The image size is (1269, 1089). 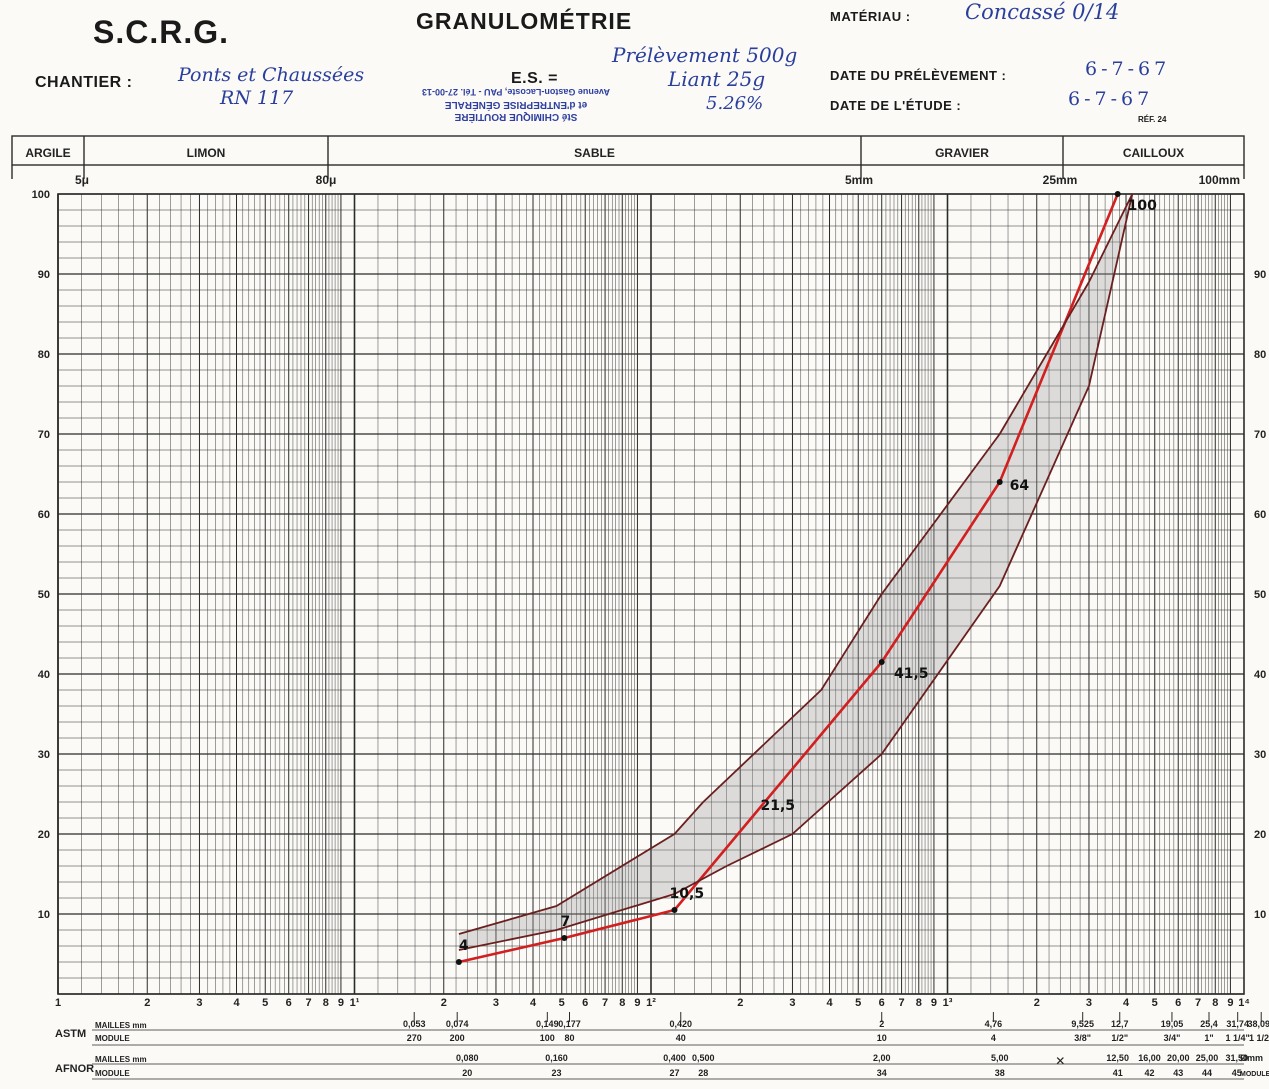 I want to click on afnor-module-value: 45, so click(x=1237, y=1073).